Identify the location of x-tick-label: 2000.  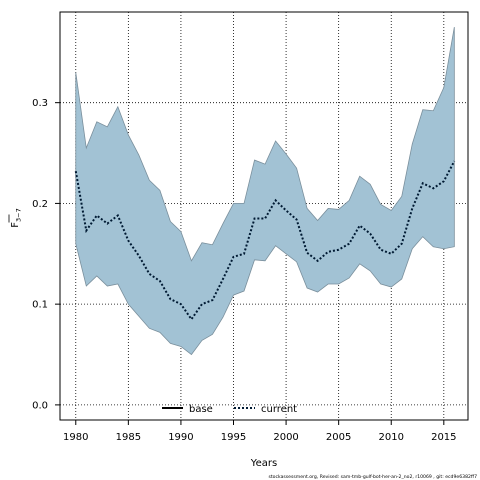
(285, 437).